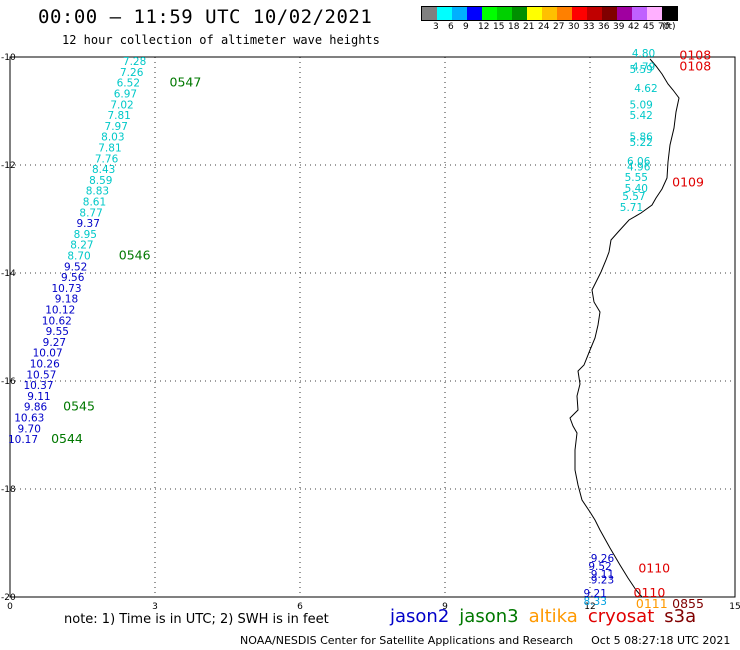 Image resolution: width=740 pixels, height=650 pixels. What do you see at coordinates (645, 89) in the screenshot?
I see `swh-value-label: 4.62` at bounding box center [645, 89].